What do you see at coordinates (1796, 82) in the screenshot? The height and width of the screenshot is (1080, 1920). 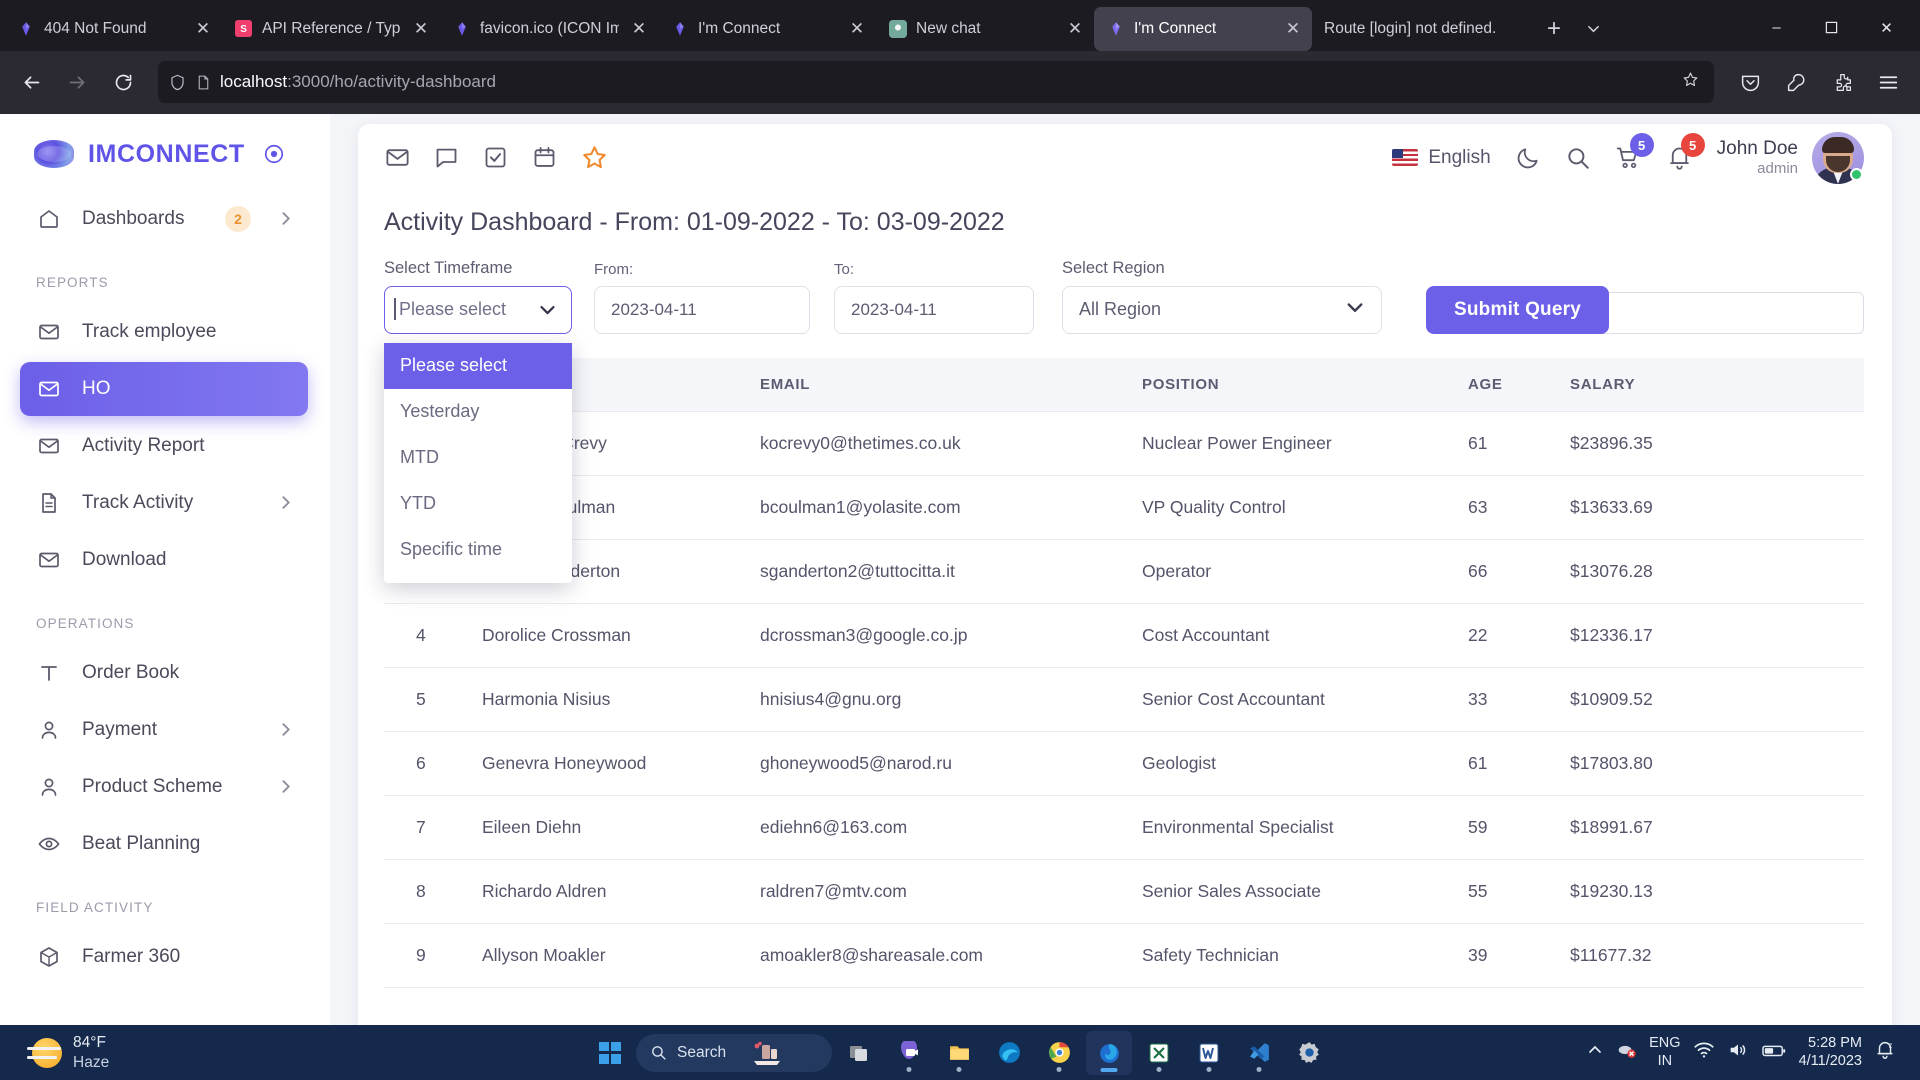 I see `devtools-icon` at bounding box center [1796, 82].